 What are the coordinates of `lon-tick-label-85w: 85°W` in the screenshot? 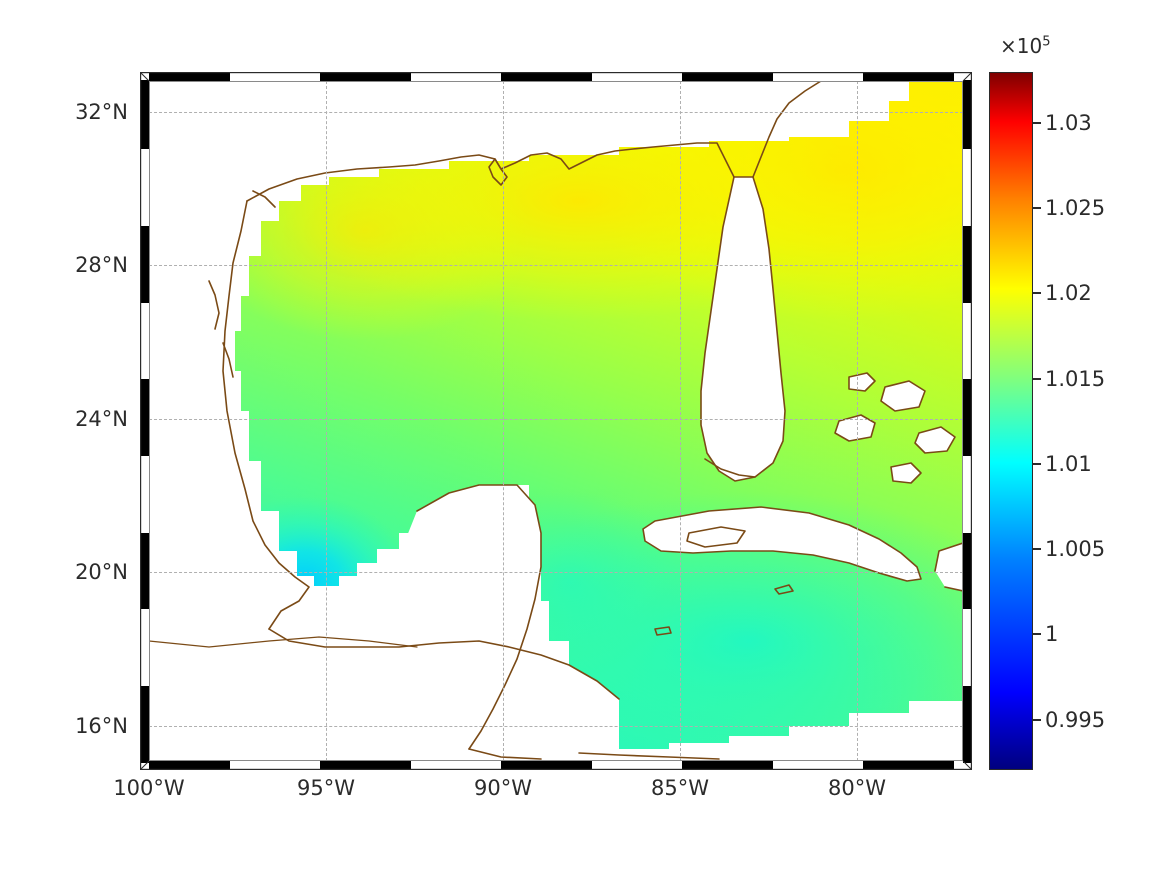 It's located at (680, 788).